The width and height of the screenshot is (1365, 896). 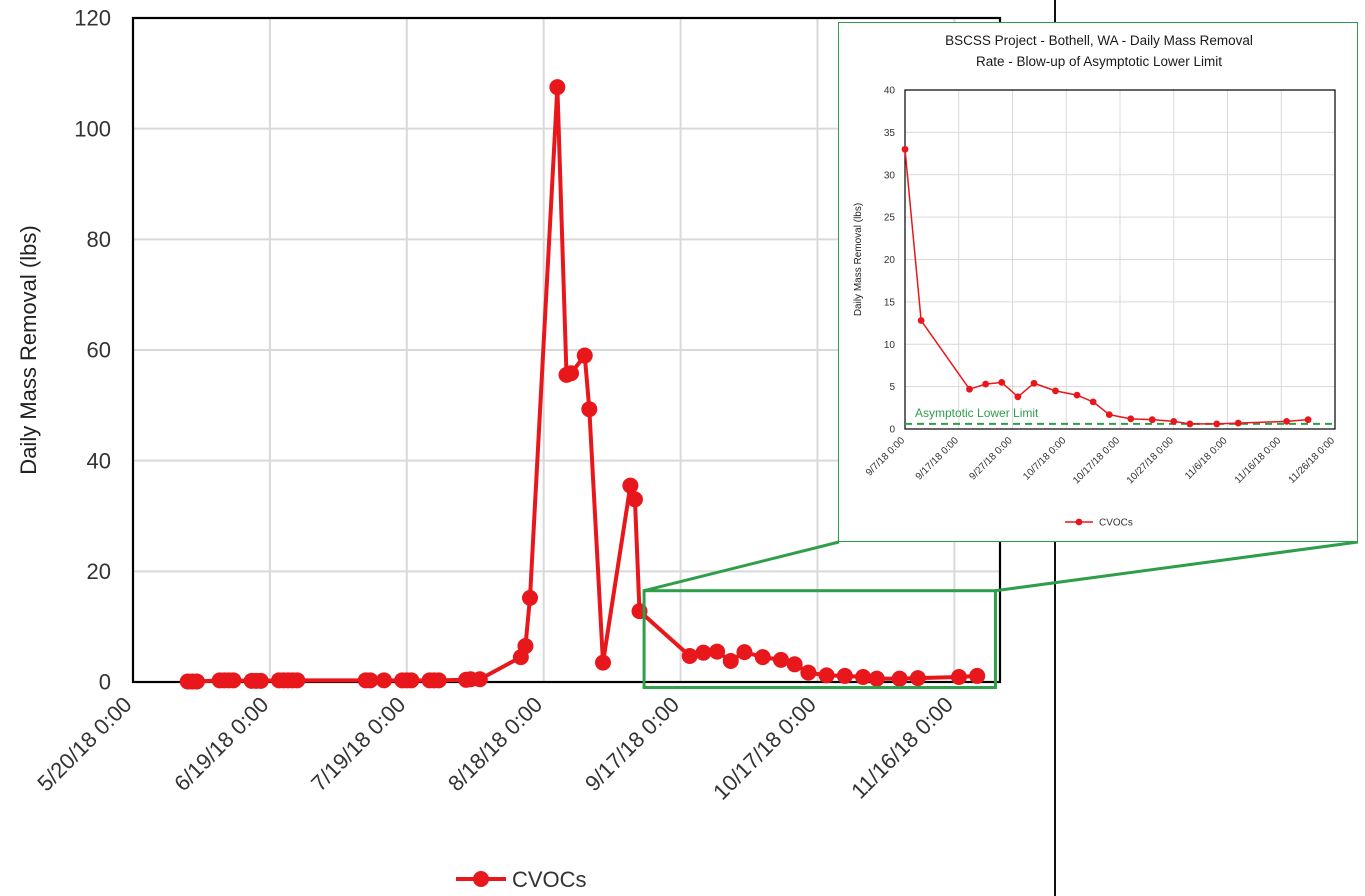 What do you see at coordinates (890, 133) in the screenshot?
I see `y-tick-label: 35` at bounding box center [890, 133].